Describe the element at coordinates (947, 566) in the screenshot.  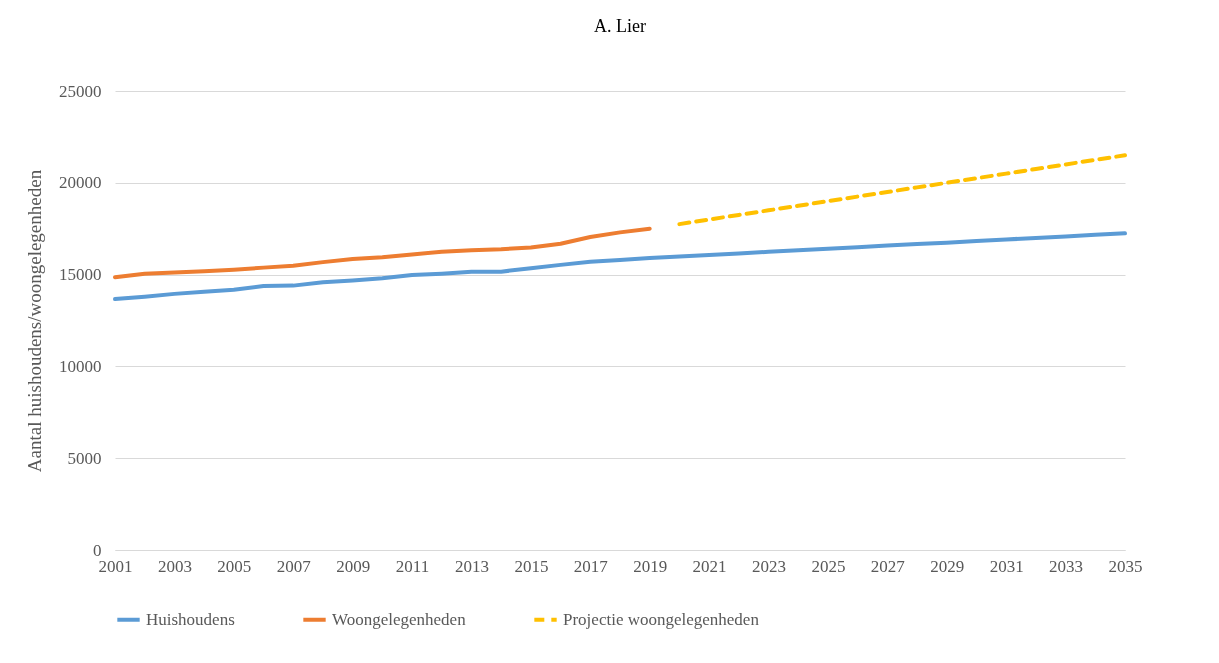
I see `x-tick-label: 2029` at that location.